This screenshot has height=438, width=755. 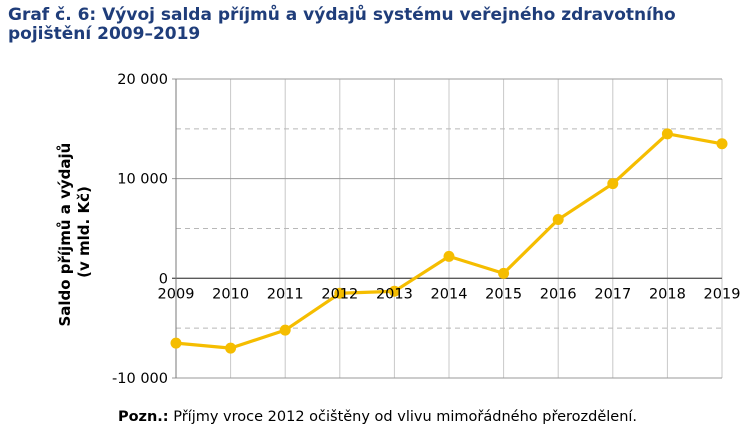 What do you see at coordinates (503, 294) in the screenshot?
I see `x-tick-label: 2015` at bounding box center [503, 294].